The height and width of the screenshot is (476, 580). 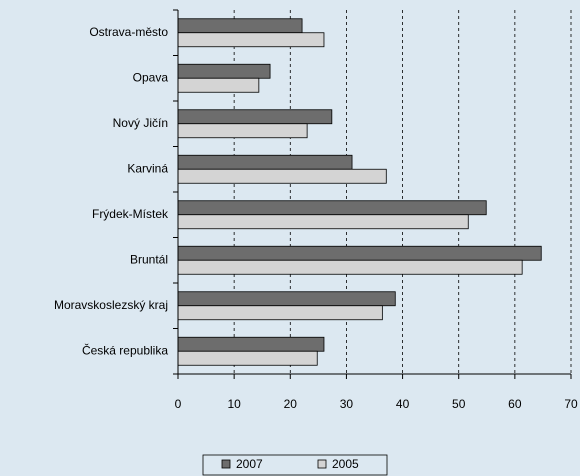 What do you see at coordinates (130, 214) in the screenshot?
I see `y-tick-label: Frýdek-Místek` at bounding box center [130, 214].